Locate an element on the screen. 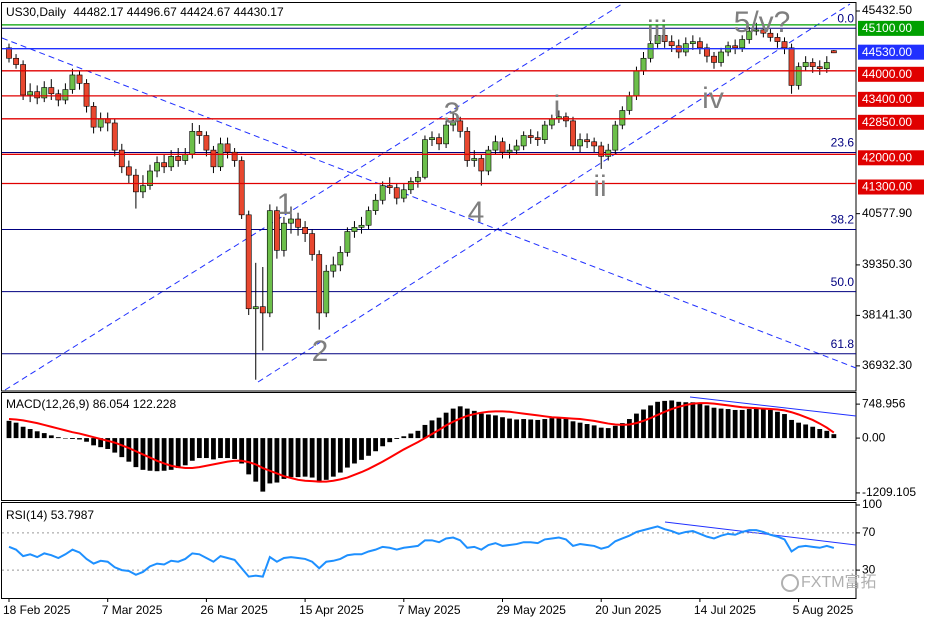  trend-line is located at coordinates (760, 533).